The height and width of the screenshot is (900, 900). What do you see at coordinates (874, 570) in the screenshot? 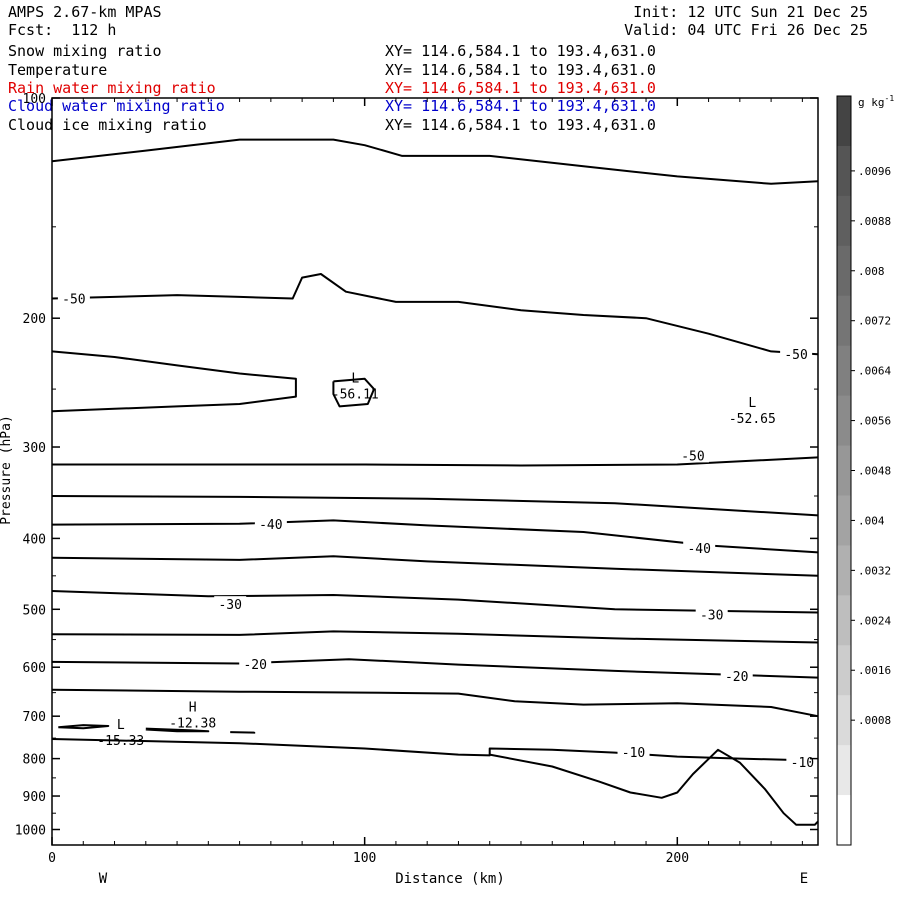
I see `colorbar-label: .0032` at bounding box center [874, 570].